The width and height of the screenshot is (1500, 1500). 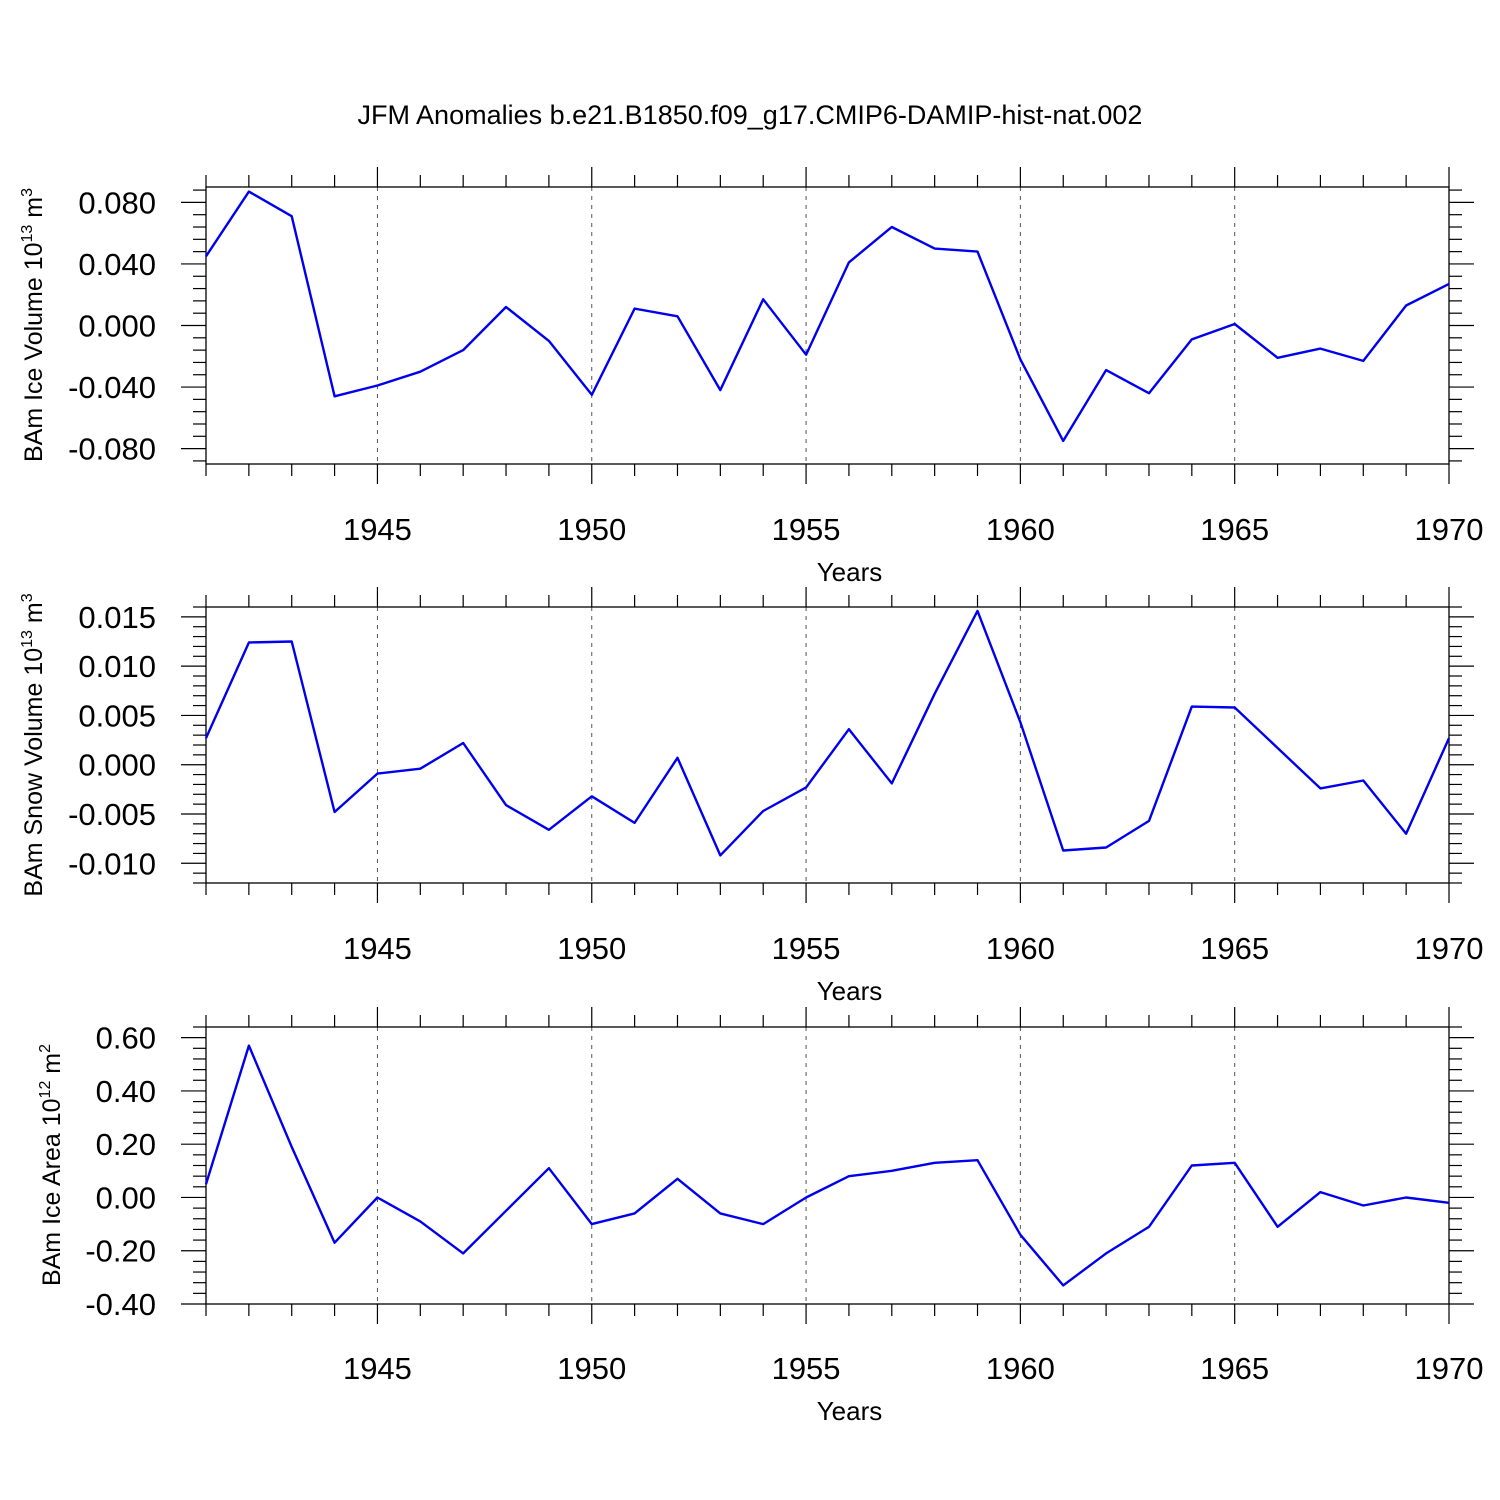 What do you see at coordinates (112, 387) in the screenshot?
I see `y-tick-label: -0.040` at bounding box center [112, 387].